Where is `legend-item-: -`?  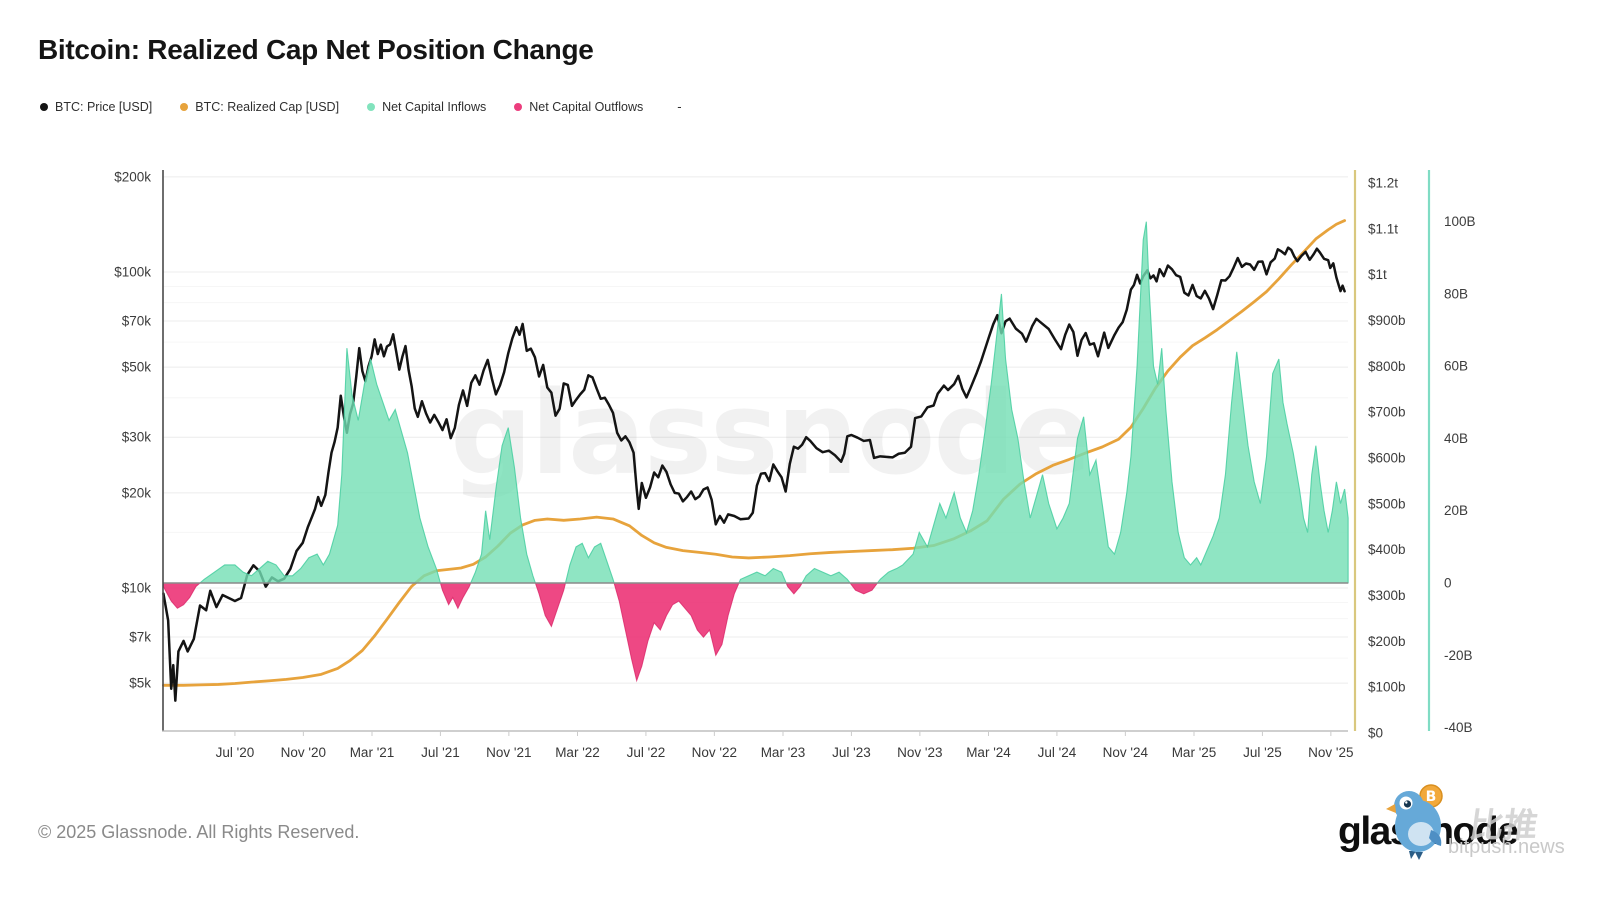
legend-item-: - is located at coordinates (676, 106).